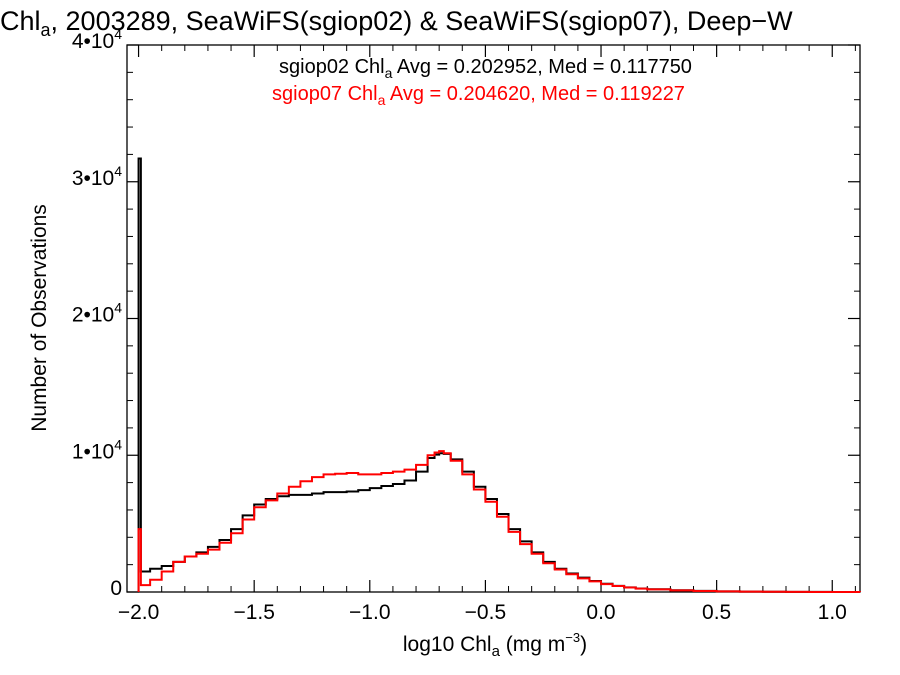  What do you see at coordinates (369, 612) in the screenshot?
I see `x-tick-label: −1.0` at bounding box center [369, 612].